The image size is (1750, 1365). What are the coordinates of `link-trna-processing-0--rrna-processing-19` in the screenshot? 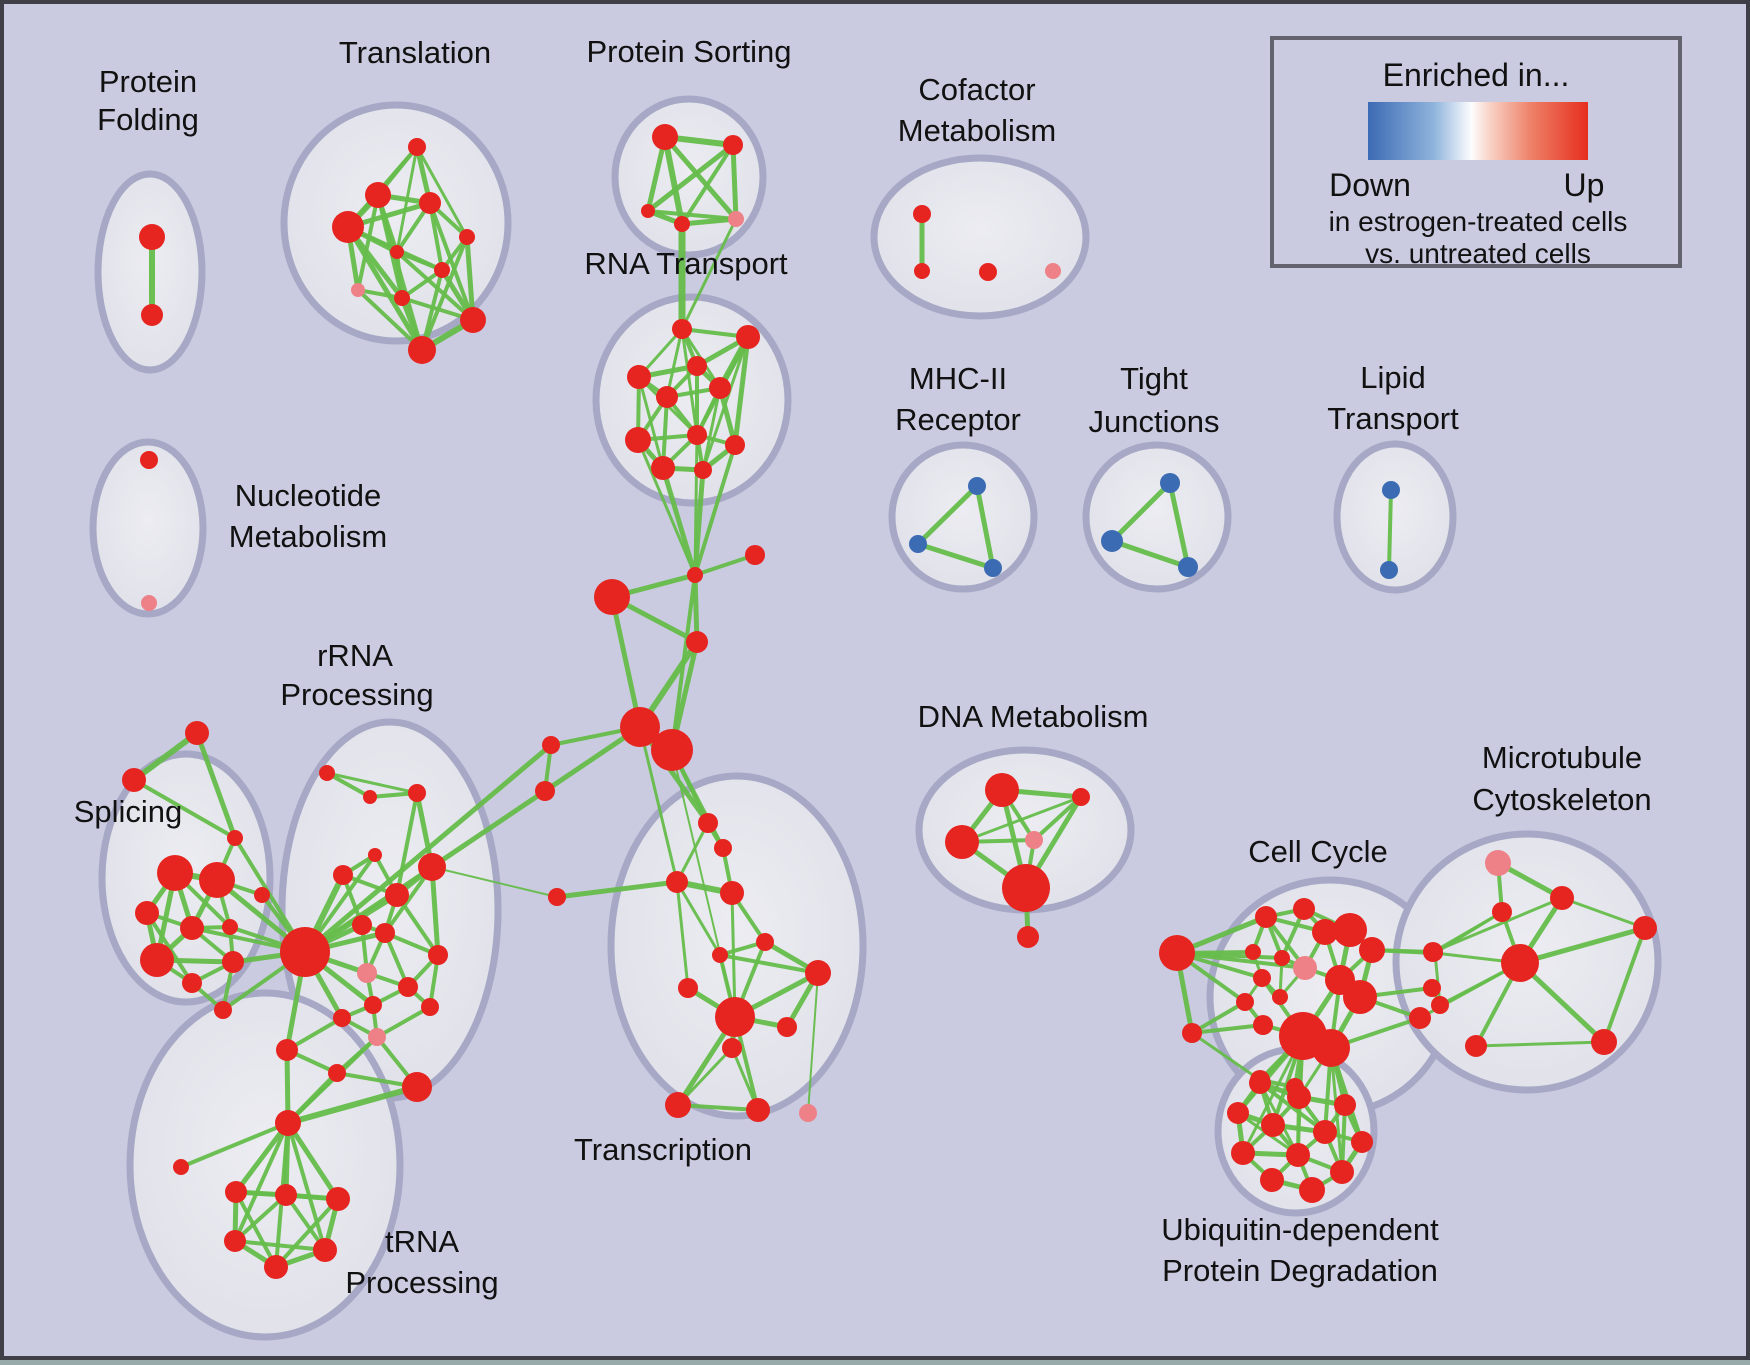 It's located at (352, 1105).